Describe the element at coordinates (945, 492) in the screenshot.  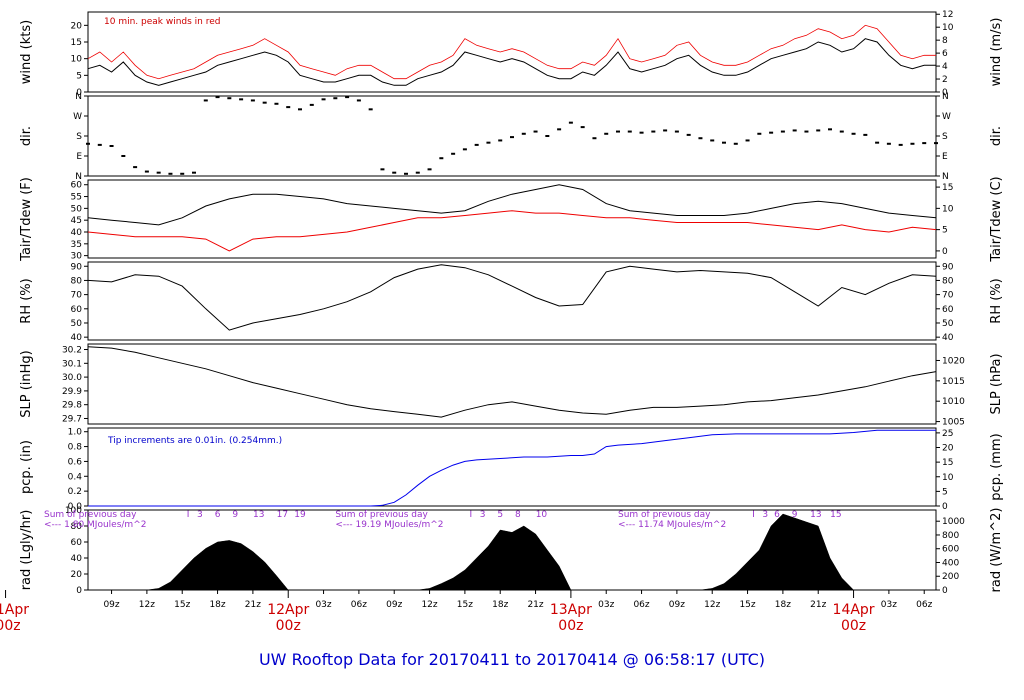
I see `pcp-right-tick-label: 5` at that location.